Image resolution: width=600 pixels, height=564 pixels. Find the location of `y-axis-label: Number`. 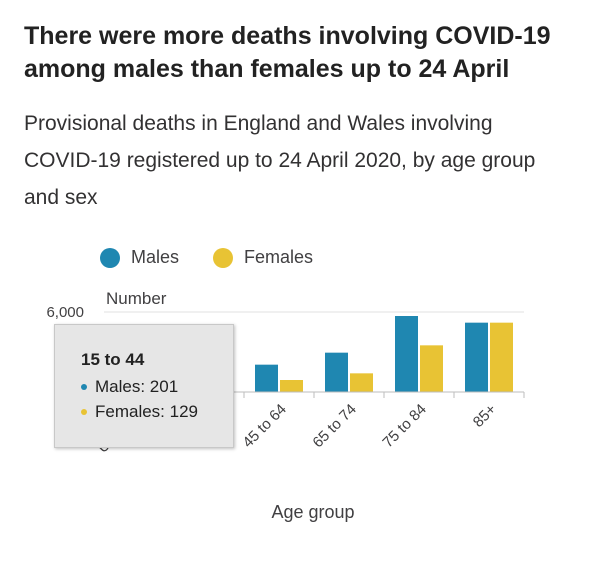

y-axis-label: Number is located at coordinates (136, 298).